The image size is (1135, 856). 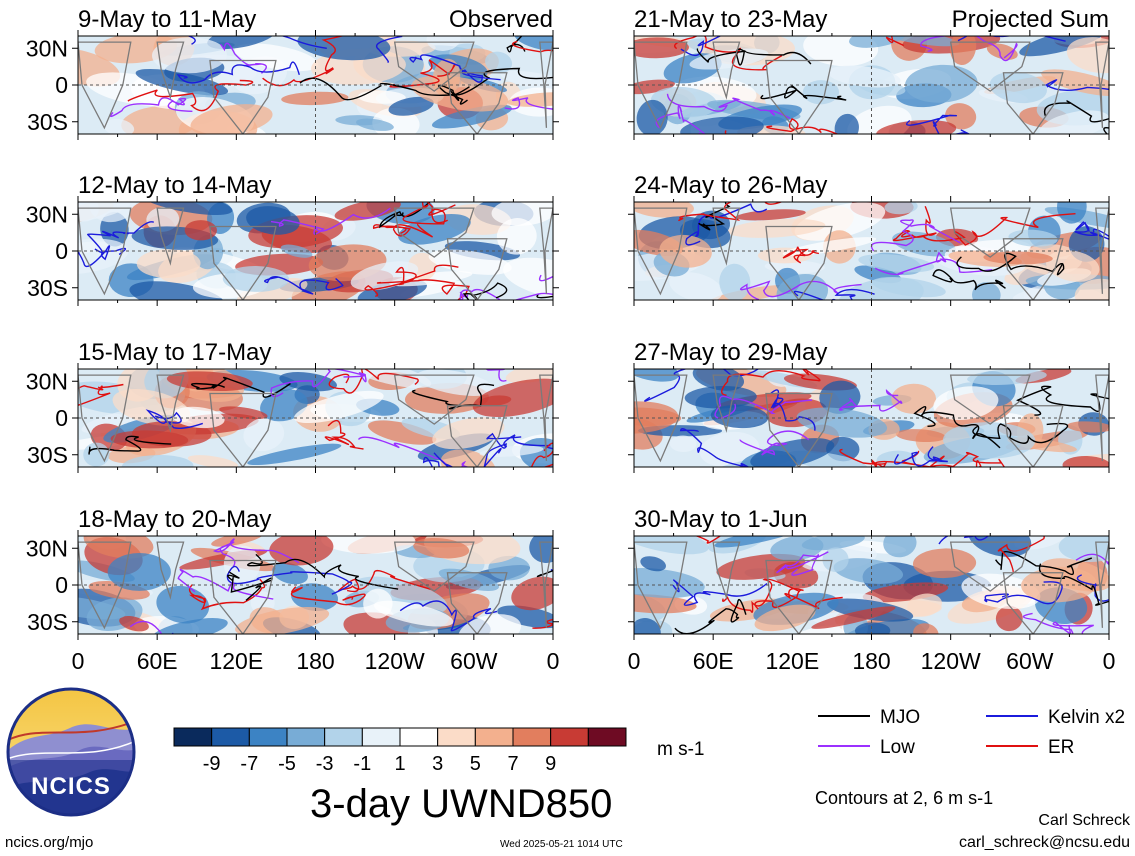 What do you see at coordinates (871, 573) in the screenshot?
I see `panel-8: 30-May to 1-Jun` at bounding box center [871, 573].